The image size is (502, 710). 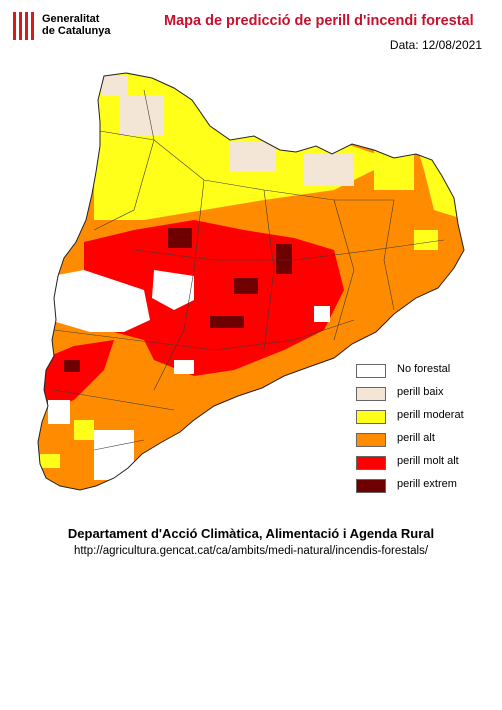 What do you see at coordinates (25, 26) in the screenshot?
I see `senyera-icon` at bounding box center [25, 26].